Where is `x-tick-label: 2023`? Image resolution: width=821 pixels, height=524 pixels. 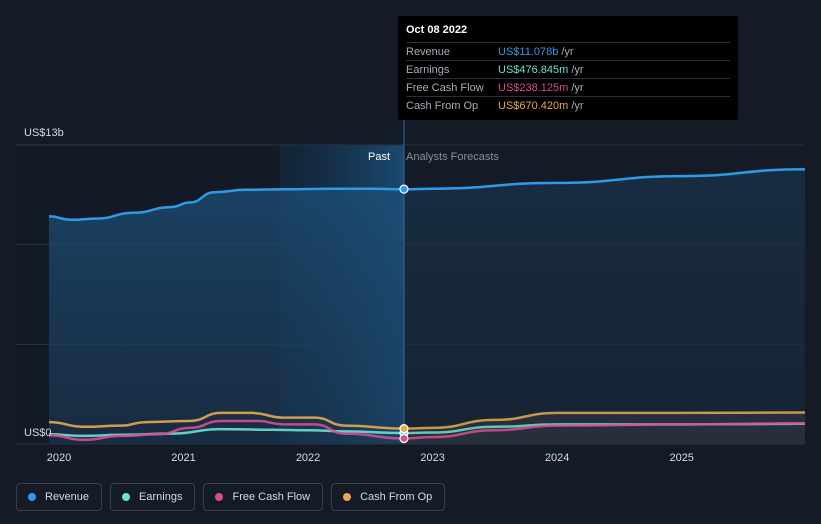 x-tick-label: 2023 is located at coordinates (432, 458).